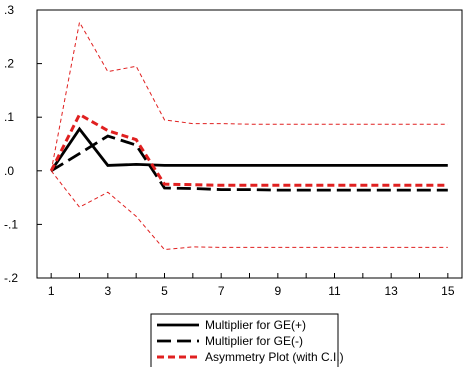 The image size is (465, 367). What do you see at coordinates (51, 291) in the screenshot?
I see `x-tick-label: 1` at bounding box center [51, 291].